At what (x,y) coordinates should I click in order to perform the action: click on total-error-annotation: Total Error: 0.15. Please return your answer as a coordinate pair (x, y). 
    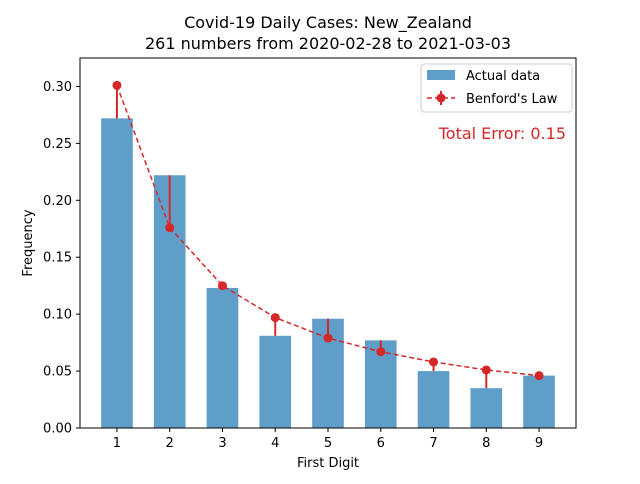
    Looking at the image, I should click on (502, 133).